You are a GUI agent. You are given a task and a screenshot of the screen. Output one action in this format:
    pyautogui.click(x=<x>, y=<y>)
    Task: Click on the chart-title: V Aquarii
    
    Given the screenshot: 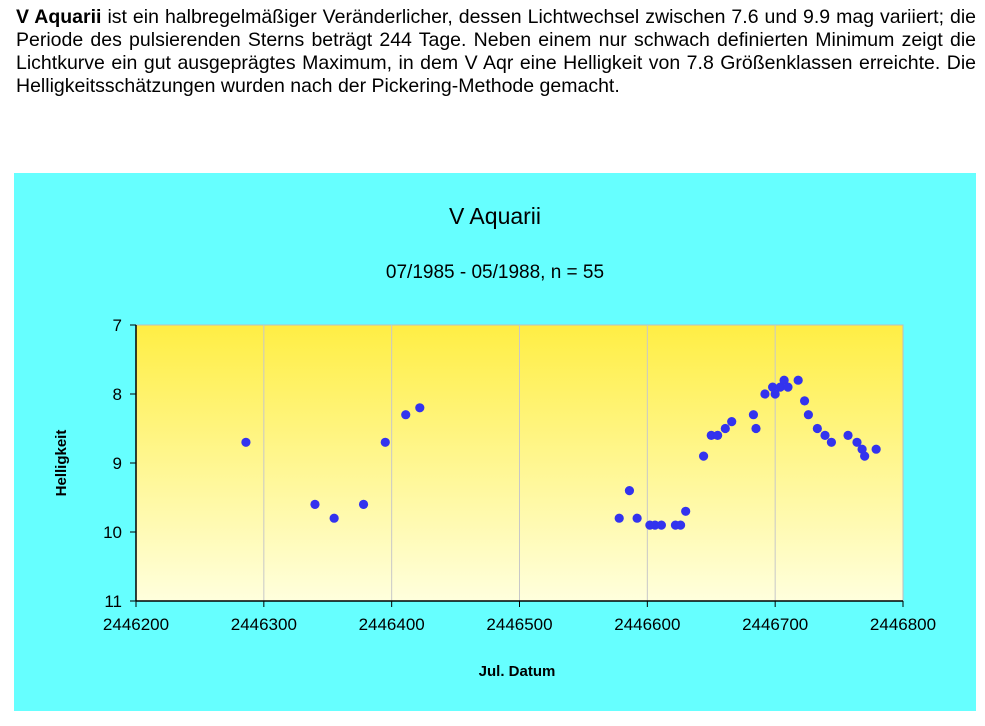 What is the action you would take?
    pyautogui.click(x=495, y=216)
    